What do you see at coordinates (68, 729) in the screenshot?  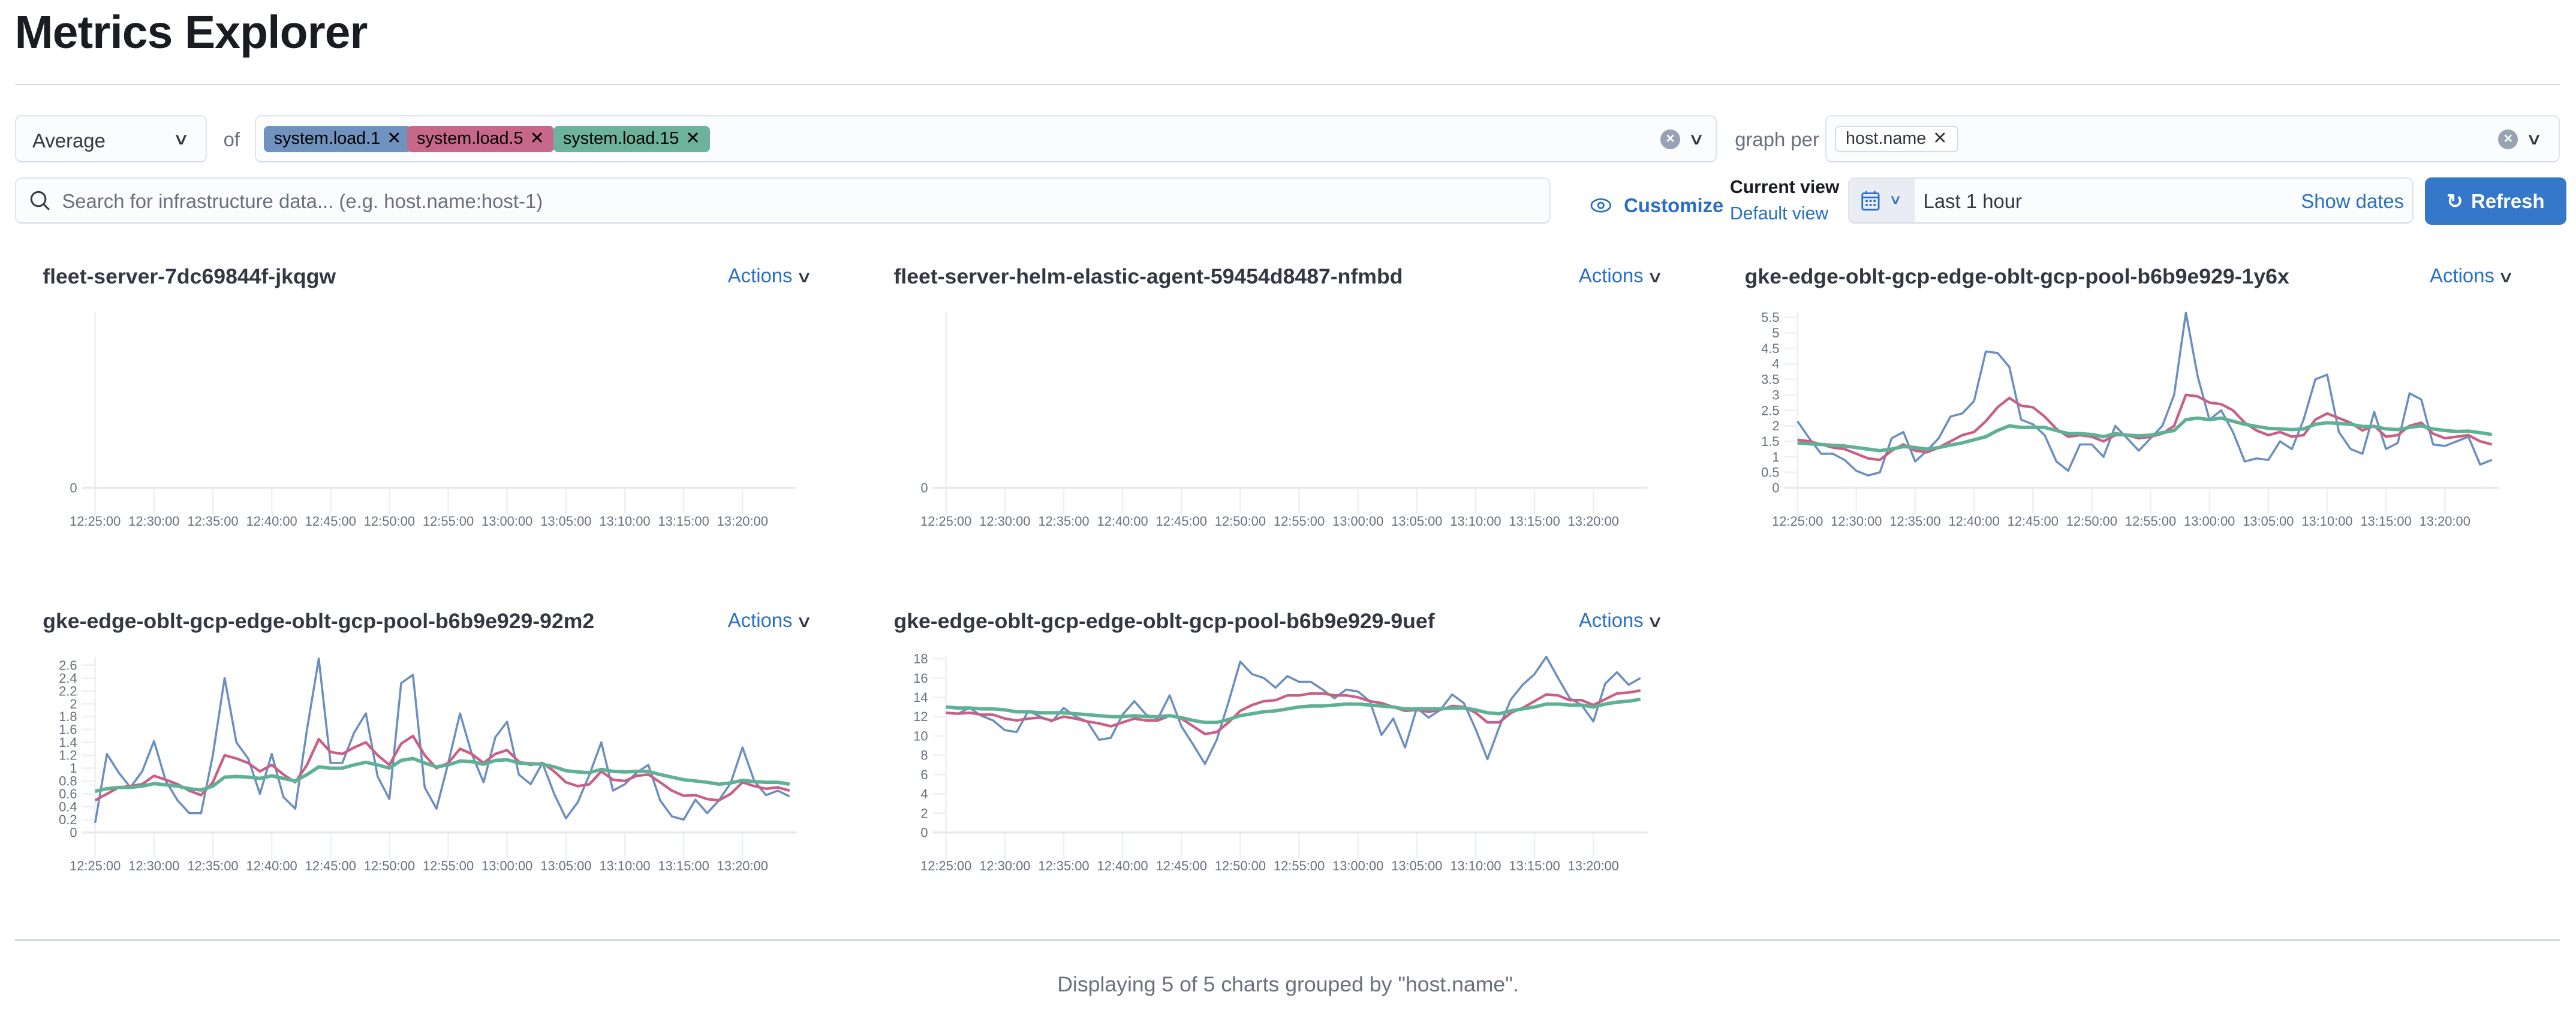 I see `y-tick-label: 1.6` at bounding box center [68, 729].